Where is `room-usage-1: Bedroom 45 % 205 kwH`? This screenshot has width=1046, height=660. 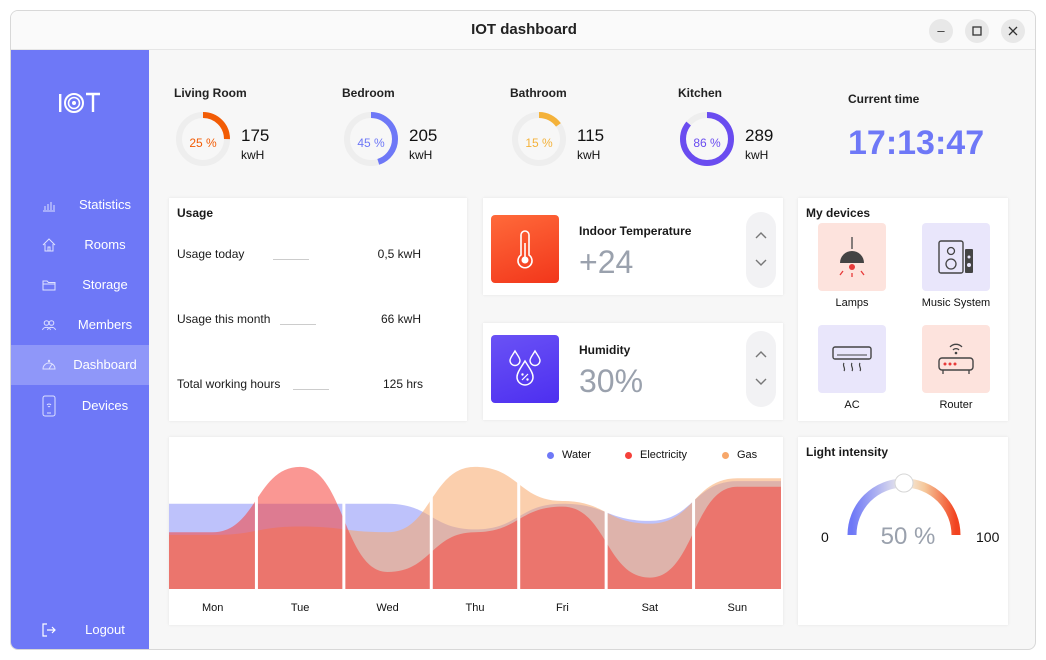 room-usage-1: Bedroom 45 % 205 kwH is located at coordinates (422, 136).